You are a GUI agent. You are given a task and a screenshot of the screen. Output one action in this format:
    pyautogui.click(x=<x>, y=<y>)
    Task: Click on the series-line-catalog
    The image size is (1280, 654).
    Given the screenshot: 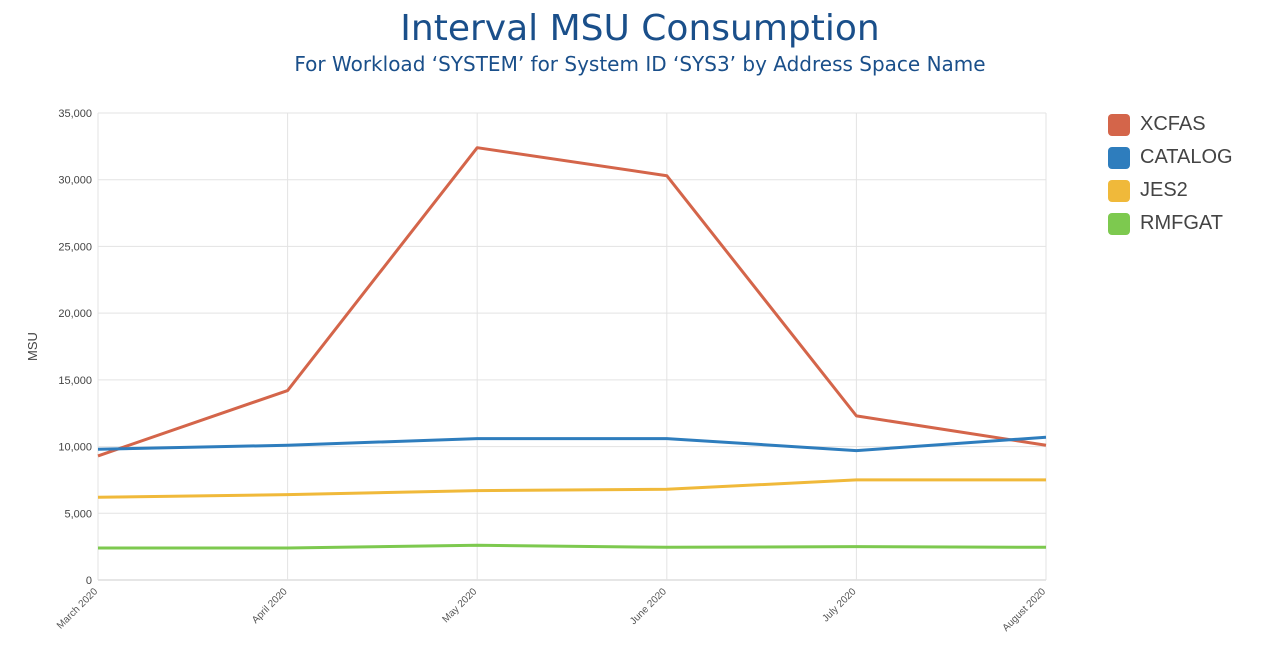 What is the action you would take?
    pyautogui.click(x=572, y=444)
    